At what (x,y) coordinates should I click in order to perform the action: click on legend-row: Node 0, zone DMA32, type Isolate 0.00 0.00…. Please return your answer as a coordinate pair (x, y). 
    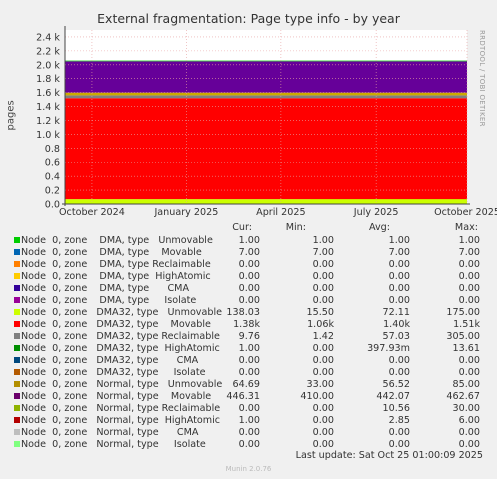
    Looking at the image, I should click on (249, 372).